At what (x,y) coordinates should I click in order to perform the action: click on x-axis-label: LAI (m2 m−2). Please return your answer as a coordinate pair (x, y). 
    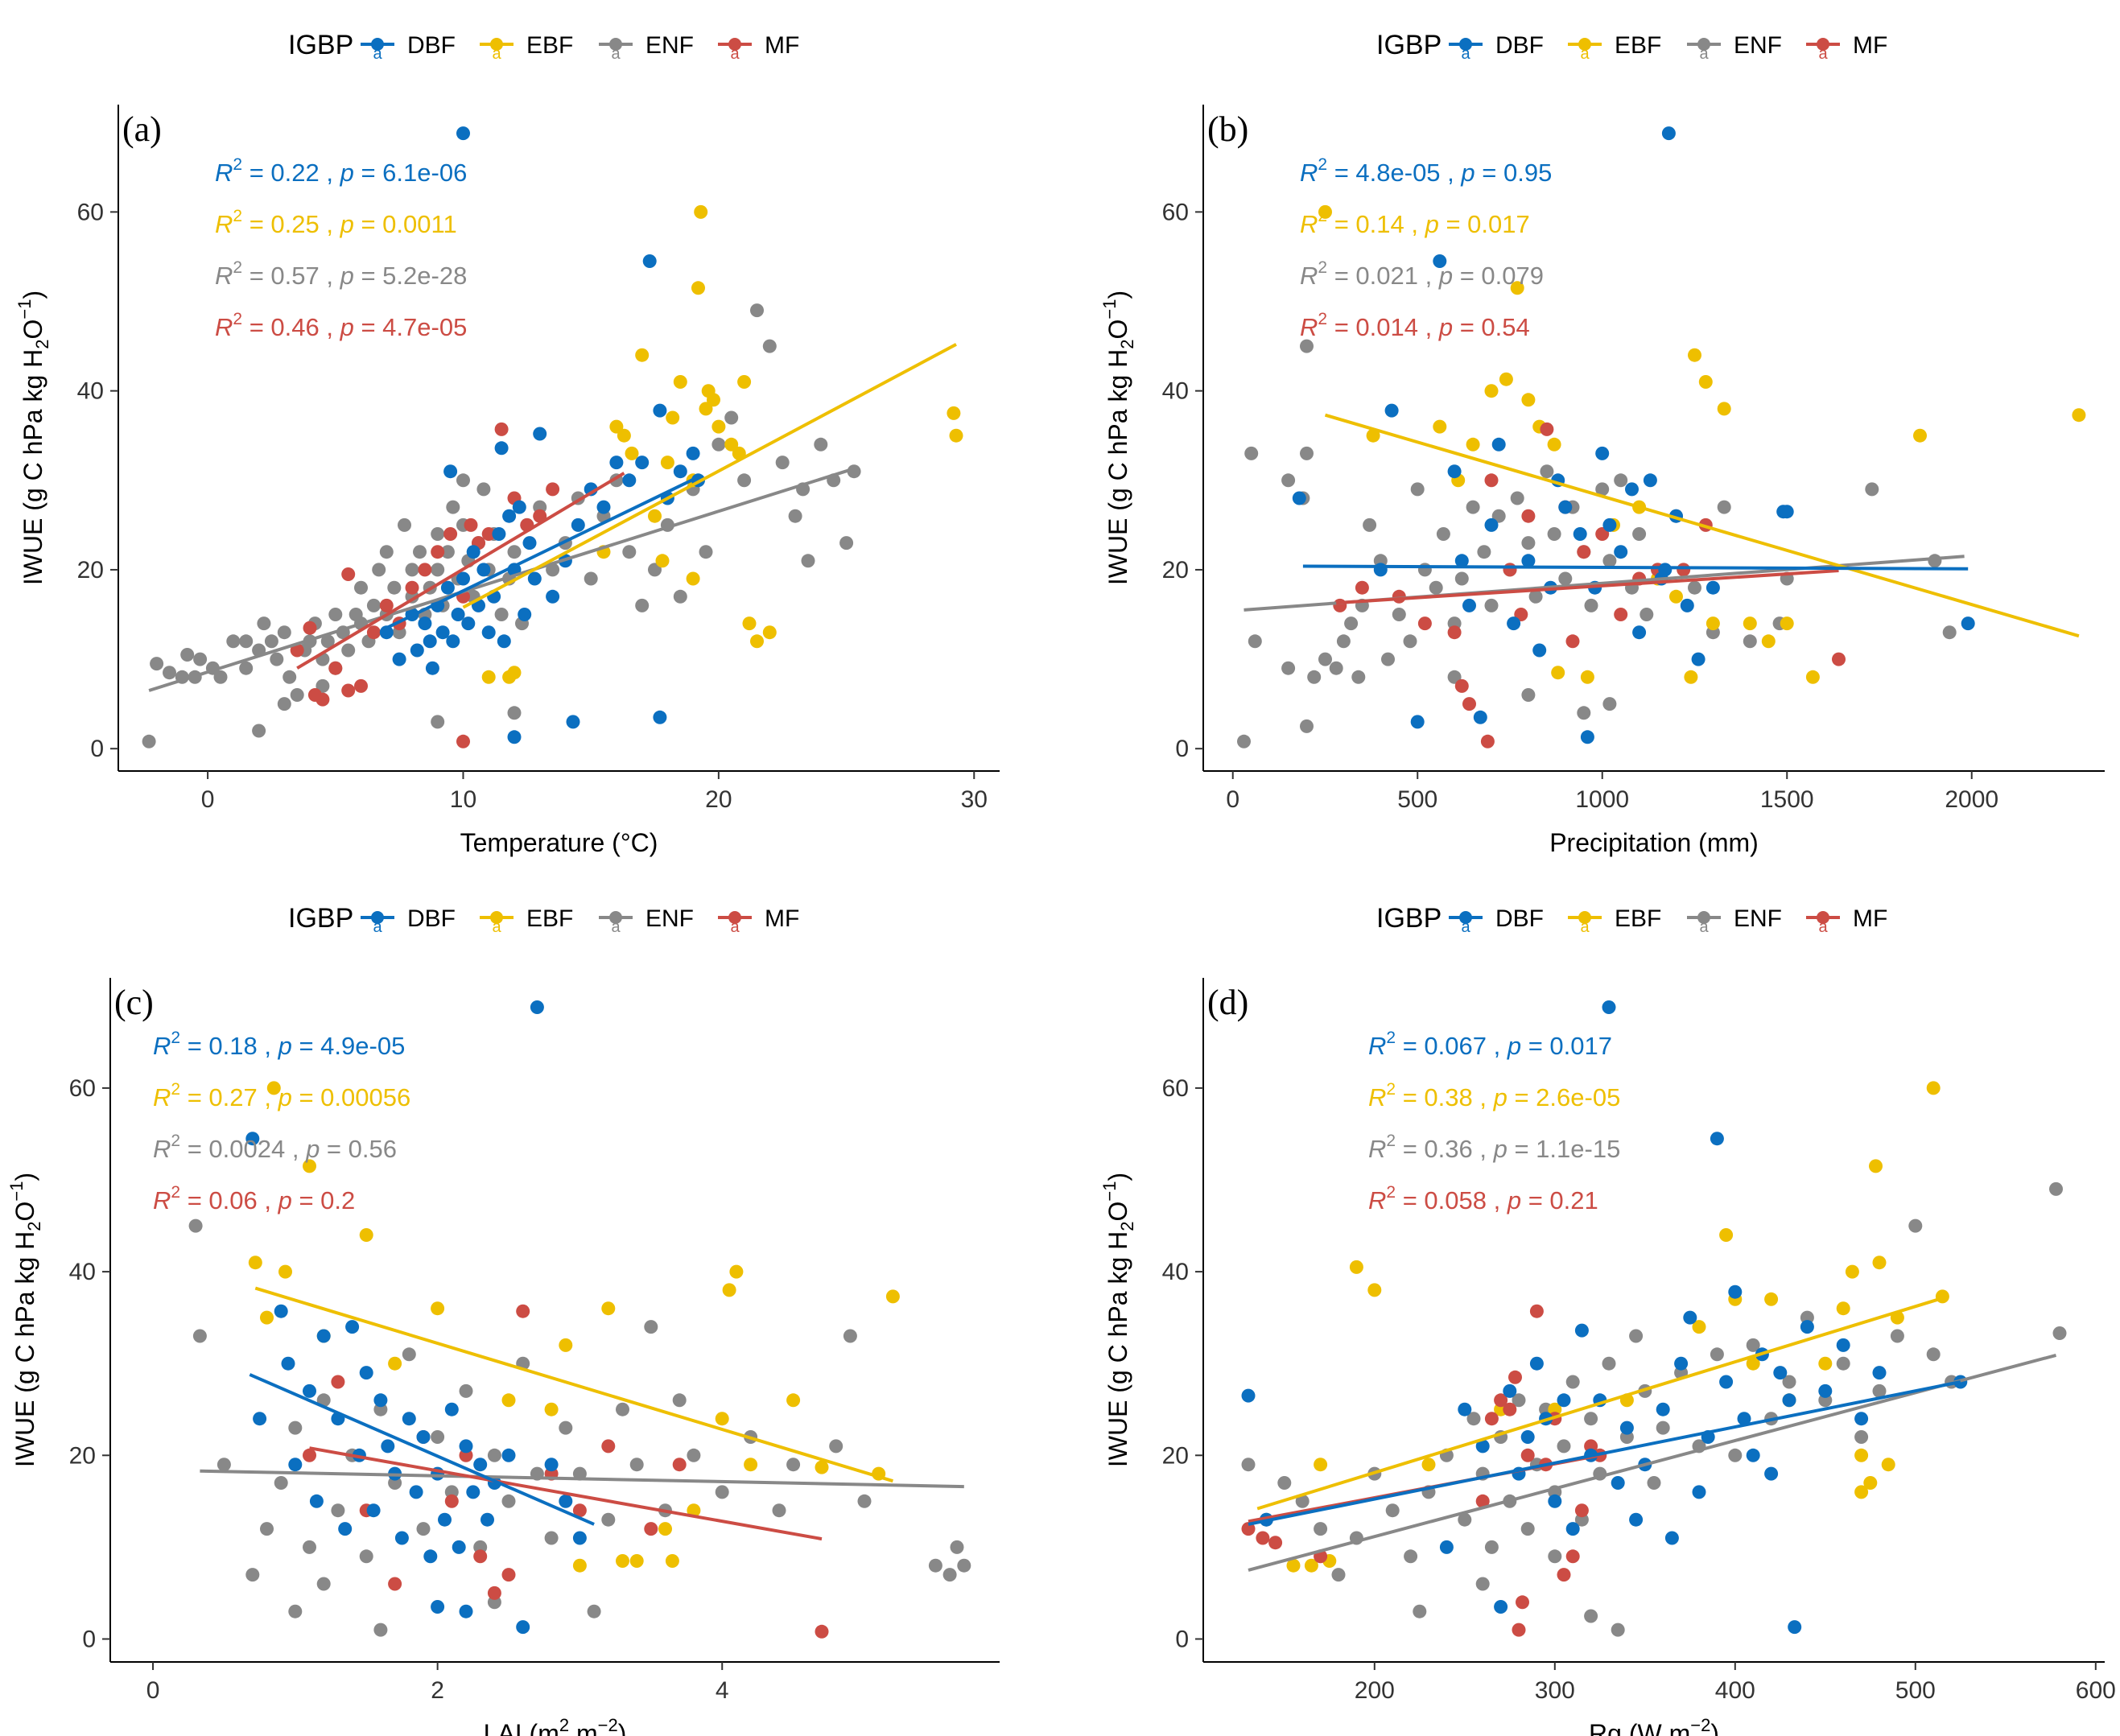
    Looking at the image, I should click on (555, 1725).